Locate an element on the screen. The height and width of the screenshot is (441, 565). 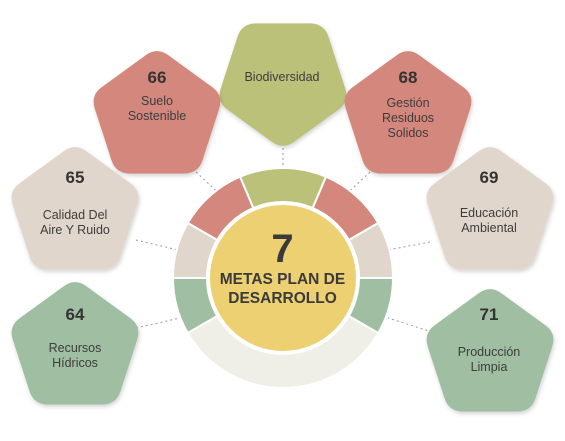
node-label: Gestión Residuos Solidos is located at coordinates (408, 118).